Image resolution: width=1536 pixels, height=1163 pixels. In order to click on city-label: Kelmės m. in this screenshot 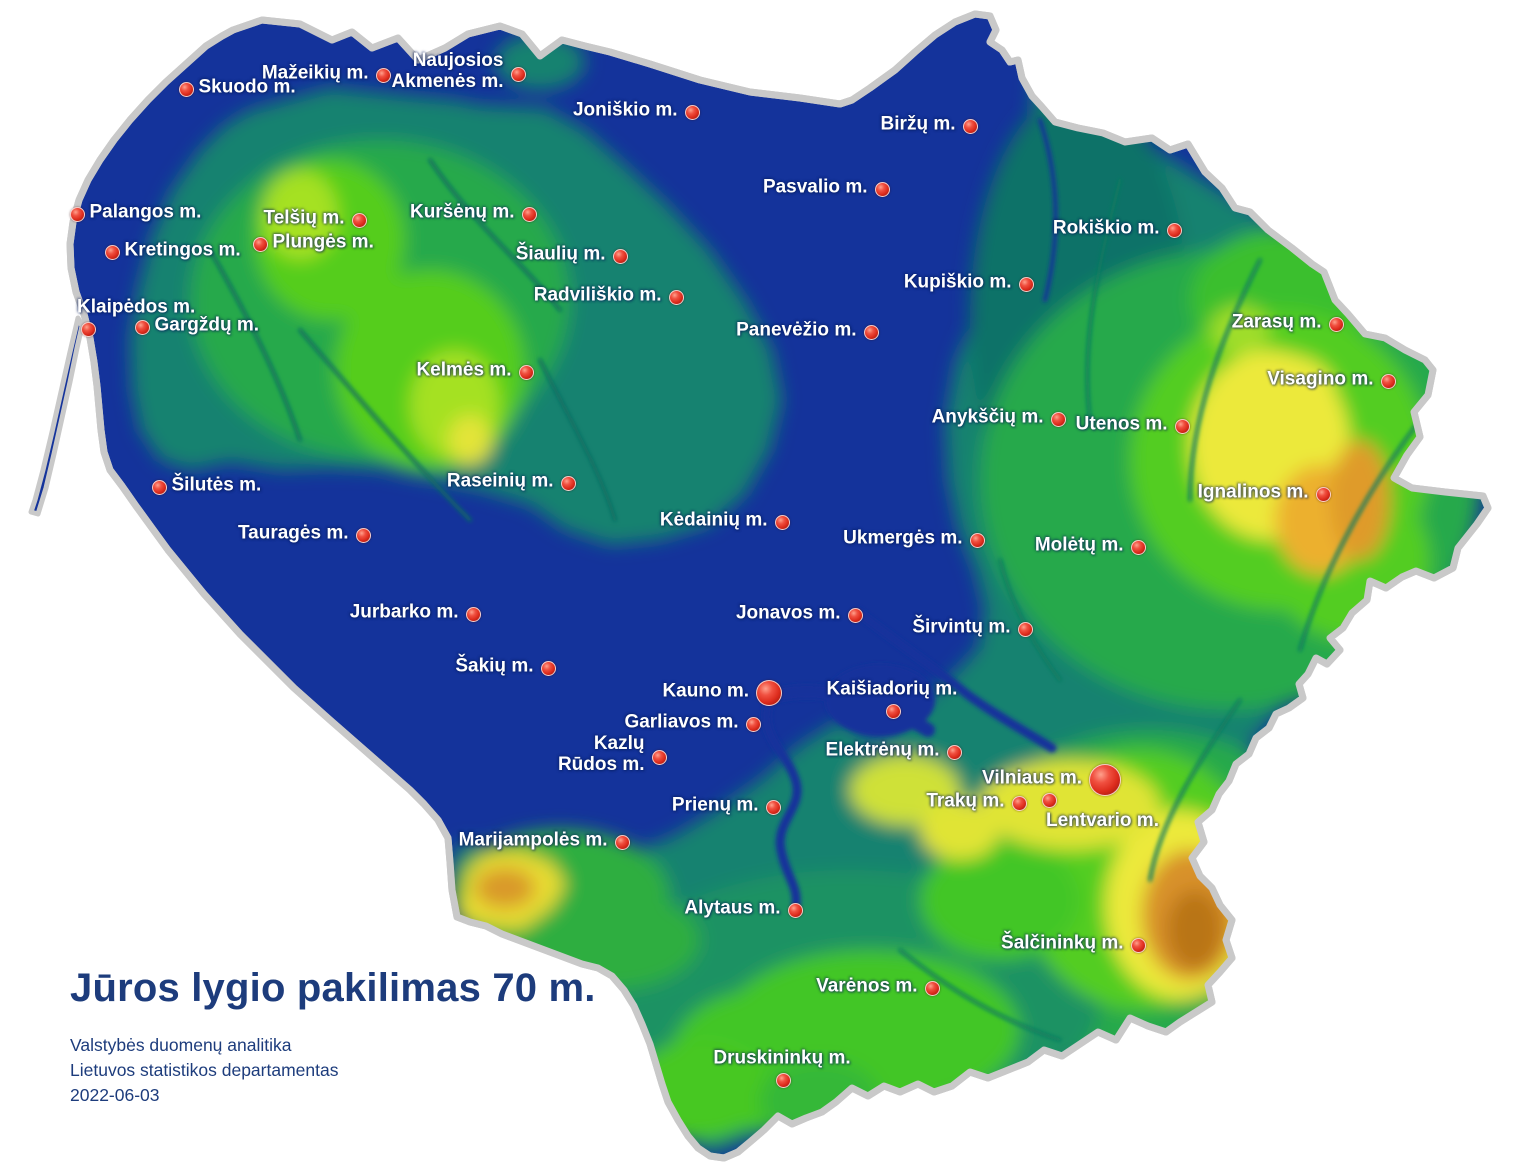, I will do `click(464, 370)`.